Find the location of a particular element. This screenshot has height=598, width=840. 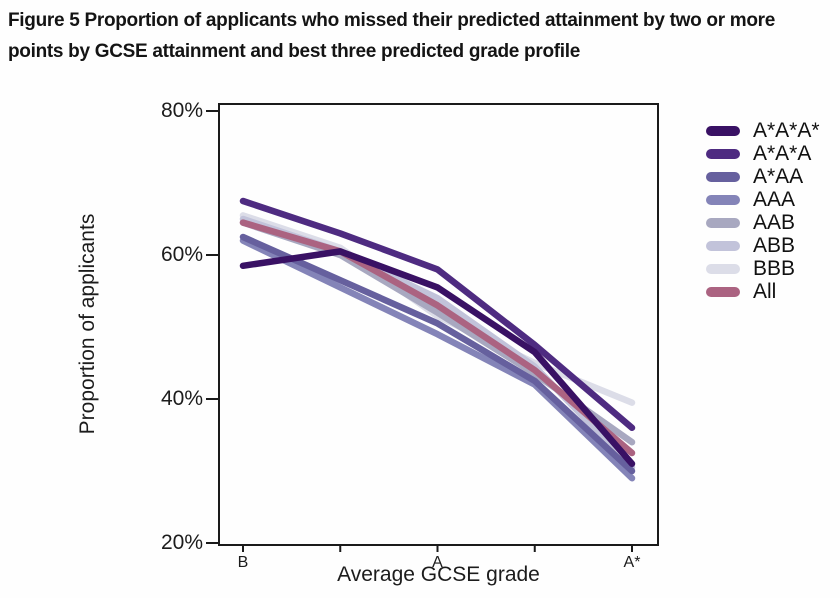

legend-label: A*A*A is located at coordinates (782, 153).